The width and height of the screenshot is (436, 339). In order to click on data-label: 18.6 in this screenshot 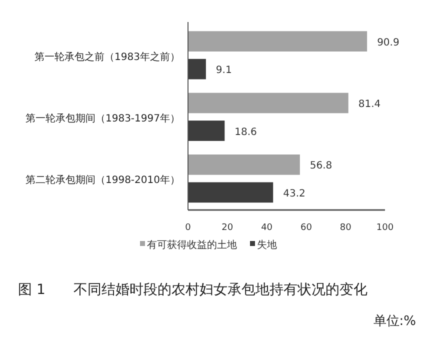, I will do `click(245, 132)`.